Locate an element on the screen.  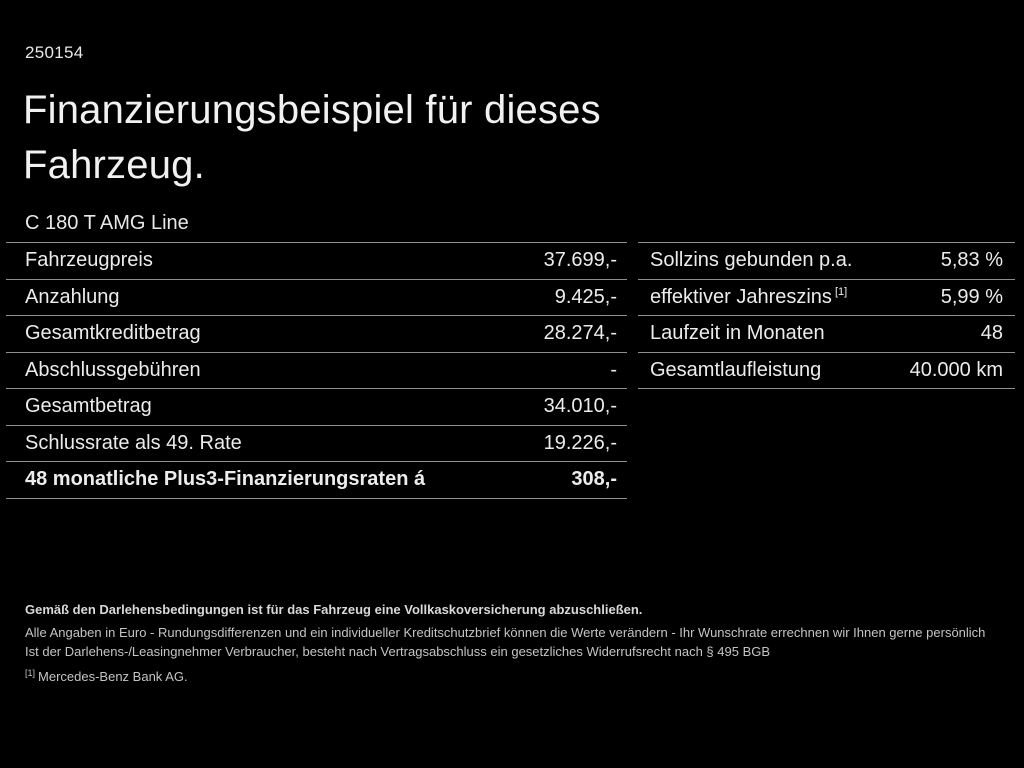
table-row-gesamtkreditbetrag: Gesamtkreditbetrag 28.274,- is located at coordinates (316, 333).